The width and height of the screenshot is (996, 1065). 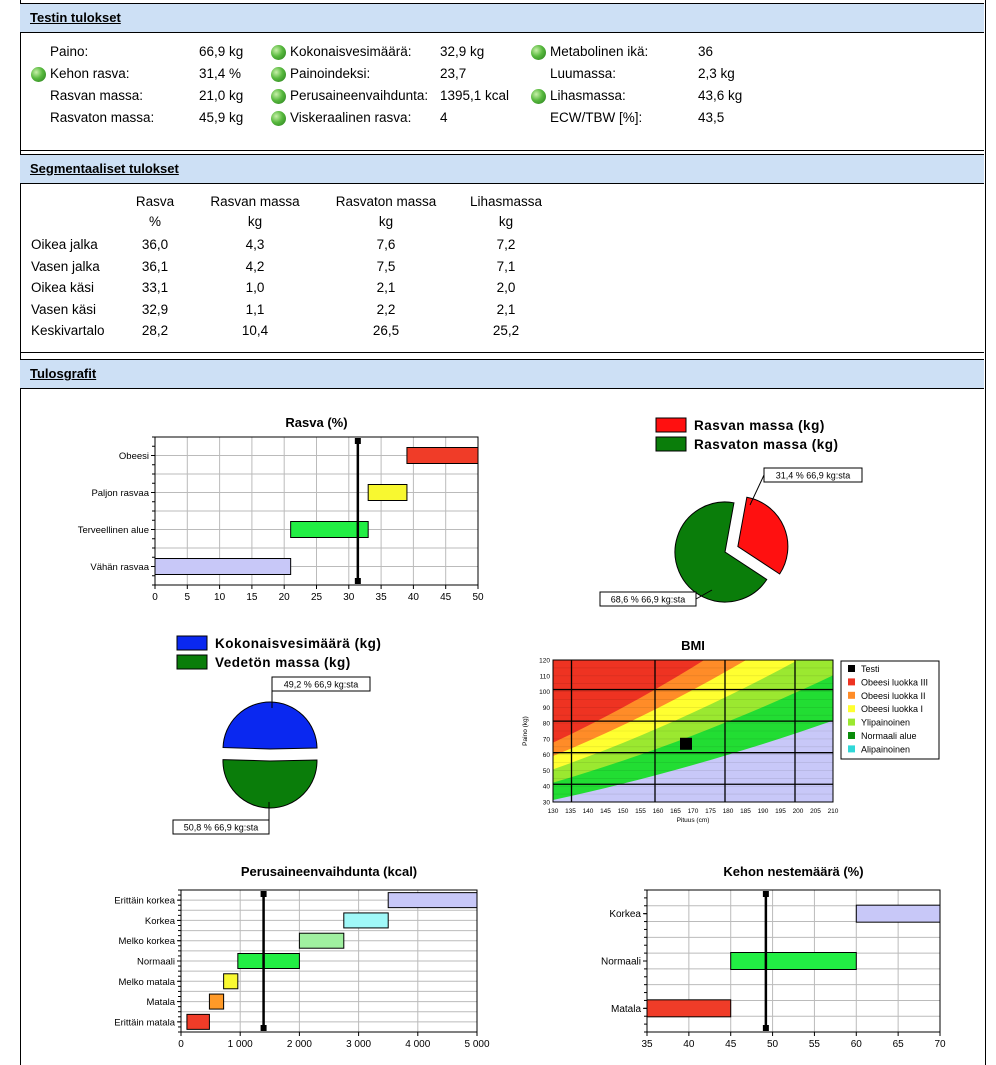 What do you see at coordinates (547, 739) in the screenshot?
I see `tick-label: 70` at bounding box center [547, 739].